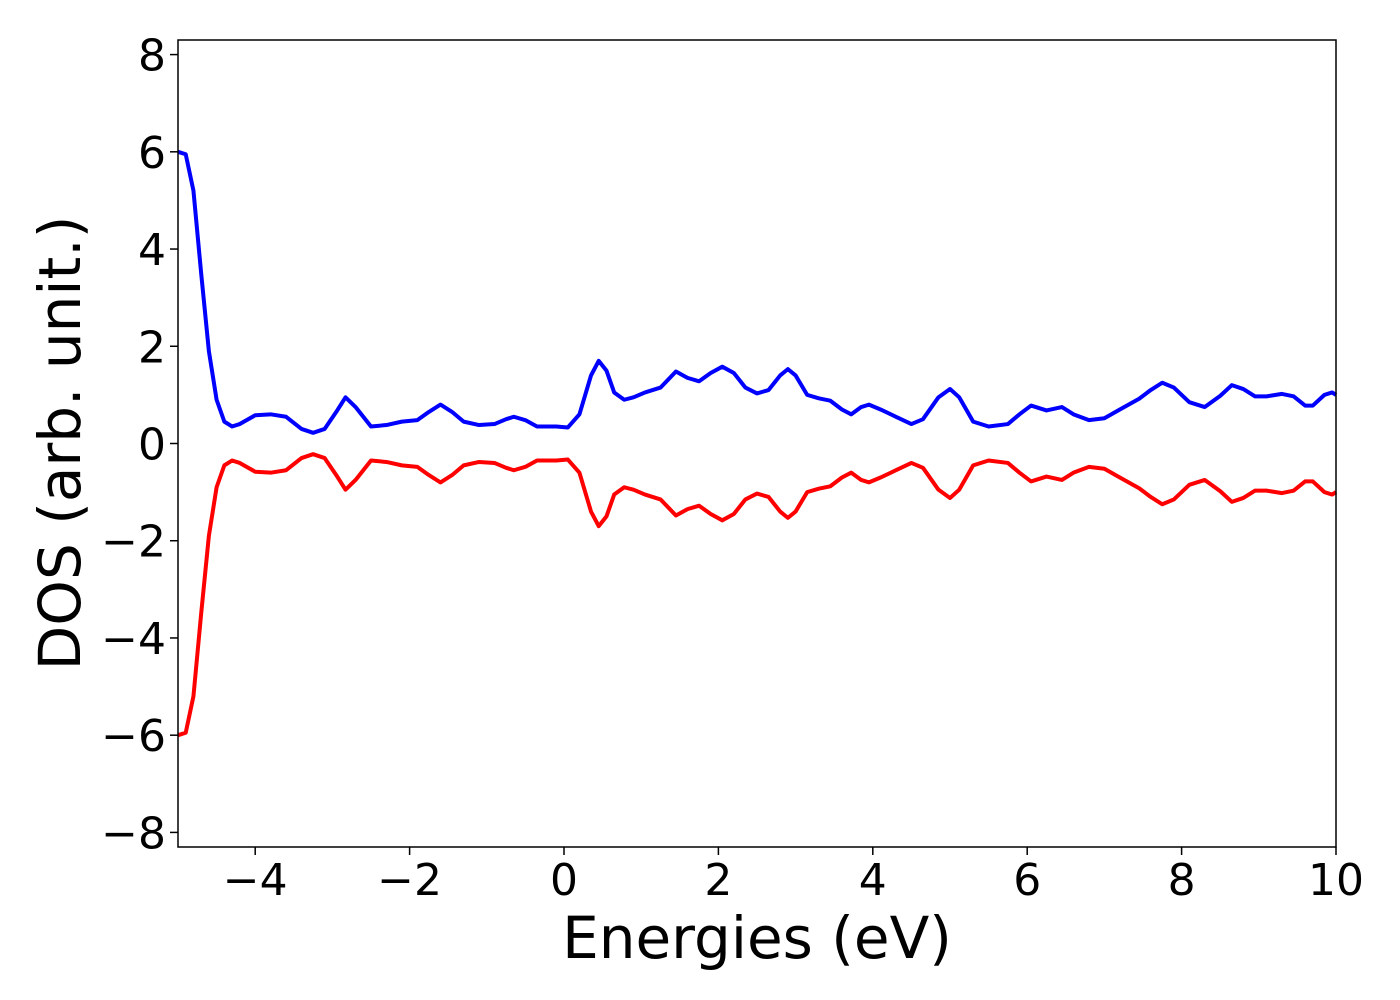 This screenshot has width=1400, height=1000. Describe the element at coordinates (718, 880) in the screenshot. I see `x-tick-label: 2` at that location.